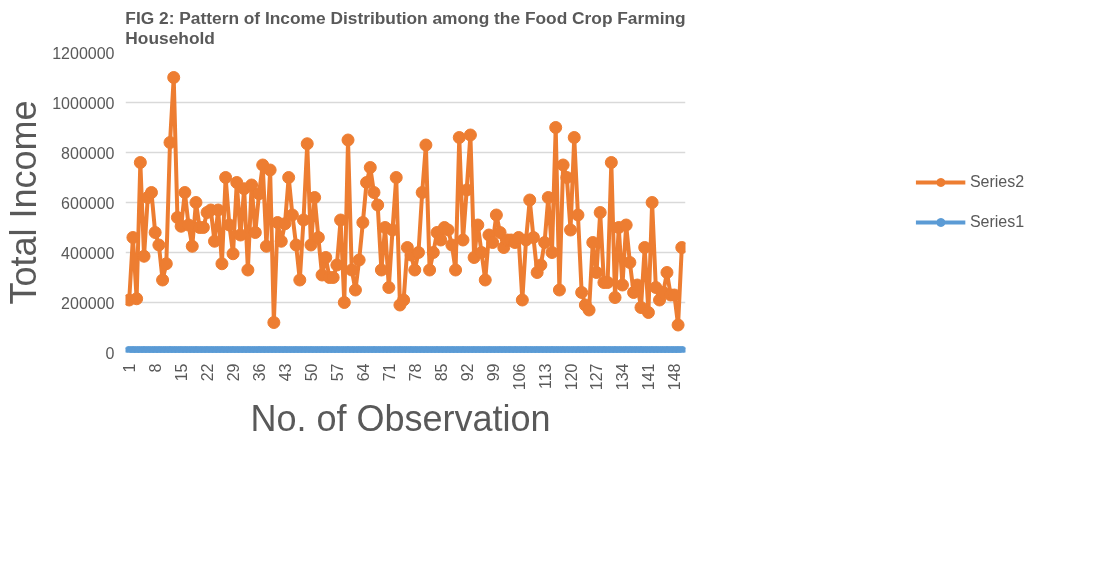 This screenshot has width=1105, height=576. What do you see at coordinates (441, 372) in the screenshot?
I see `x-tick-label: 85` at bounding box center [441, 372].